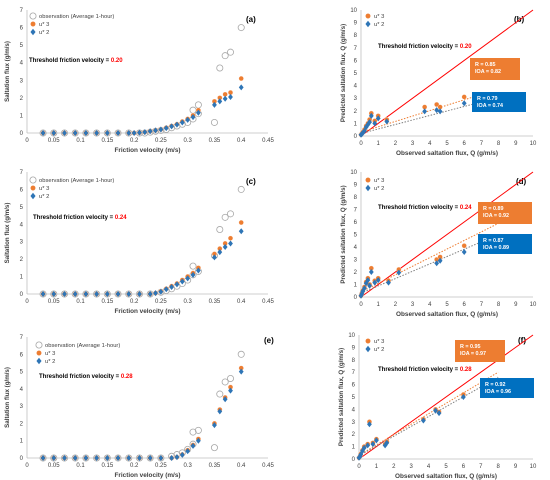  Describe the element at coordinates (107, 466) in the screenshot. I see `x-tick-label: 0.15` at that location.